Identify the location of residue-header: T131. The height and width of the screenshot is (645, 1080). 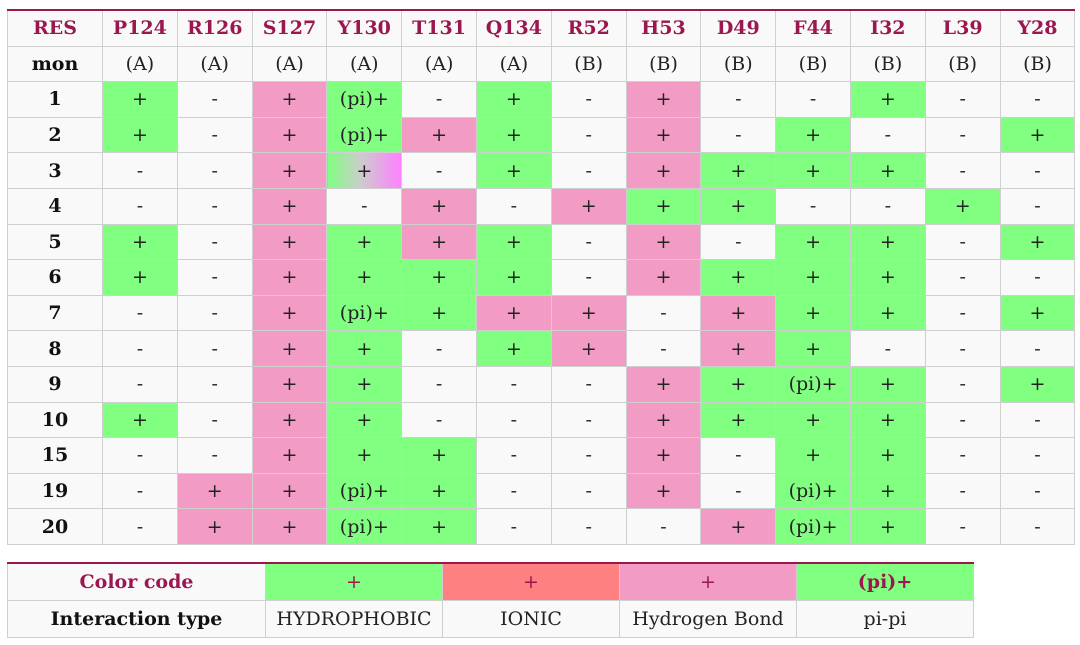
(439, 27).